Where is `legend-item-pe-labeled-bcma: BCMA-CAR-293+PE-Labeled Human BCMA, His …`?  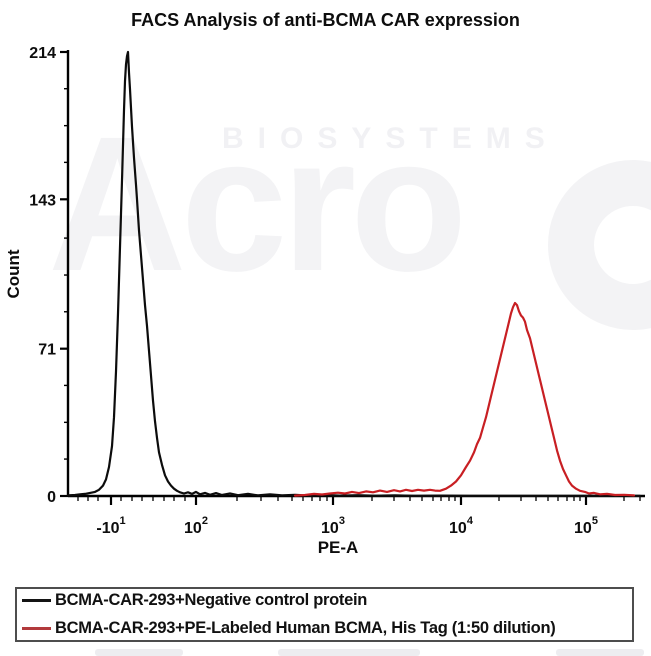 legend-item-pe-labeled-bcma: BCMA-CAR-293+PE-Labeled Human BCMA, His … is located at coordinates (327, 629).